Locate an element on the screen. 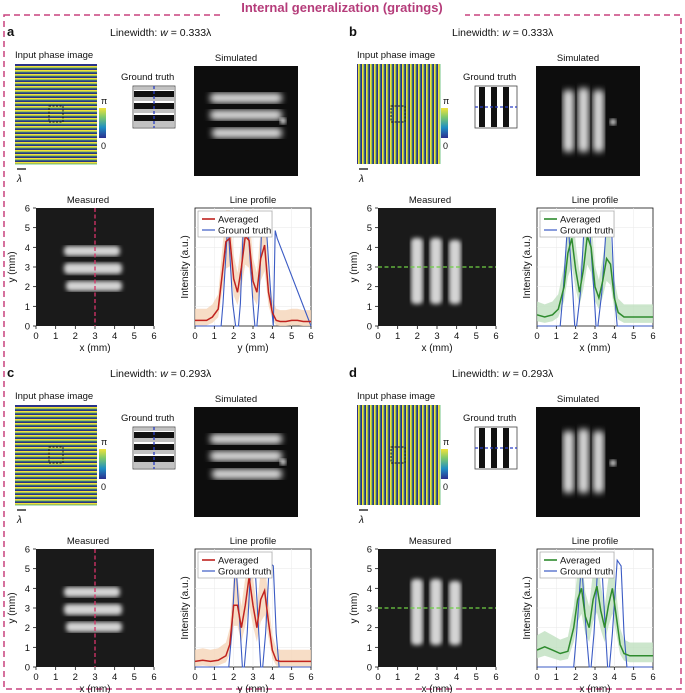  wavelength-label: λ is located at coordinates (19, 179).